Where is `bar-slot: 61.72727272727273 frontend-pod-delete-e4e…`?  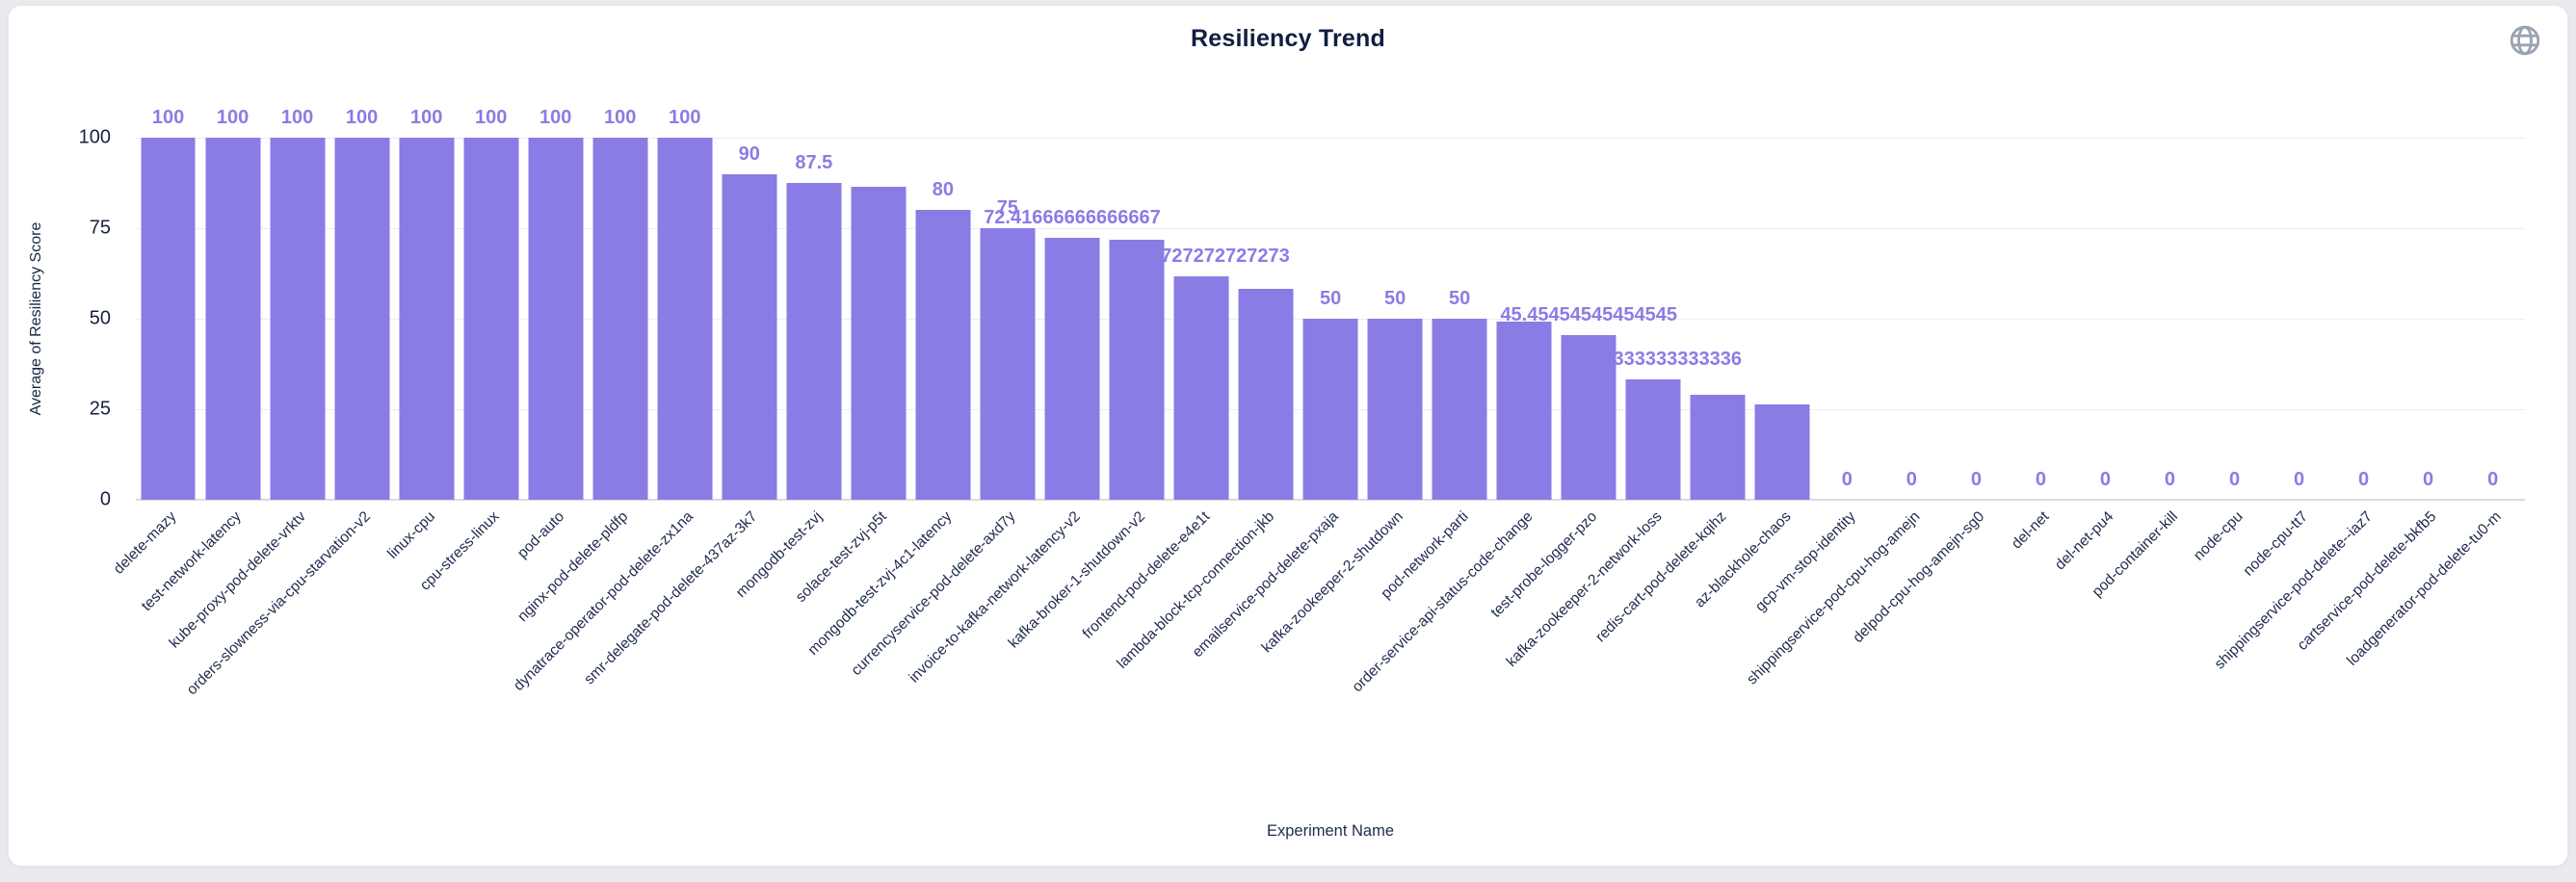
bar-slot: 61.72727272727273 frontend-pod-delete-e4e… is located at coordinates (1184, 390).